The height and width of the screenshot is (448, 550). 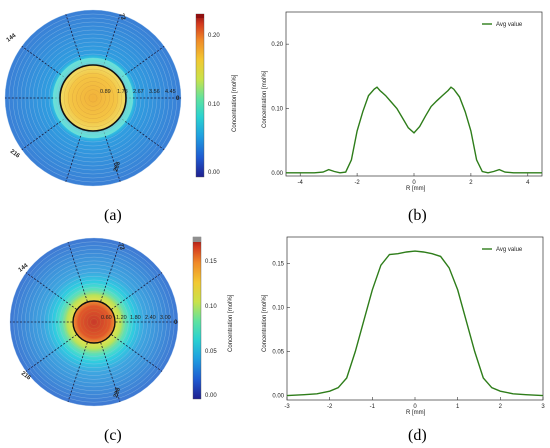 I want to click on legend-label-b: Avg value, so click(x=509, y=25).